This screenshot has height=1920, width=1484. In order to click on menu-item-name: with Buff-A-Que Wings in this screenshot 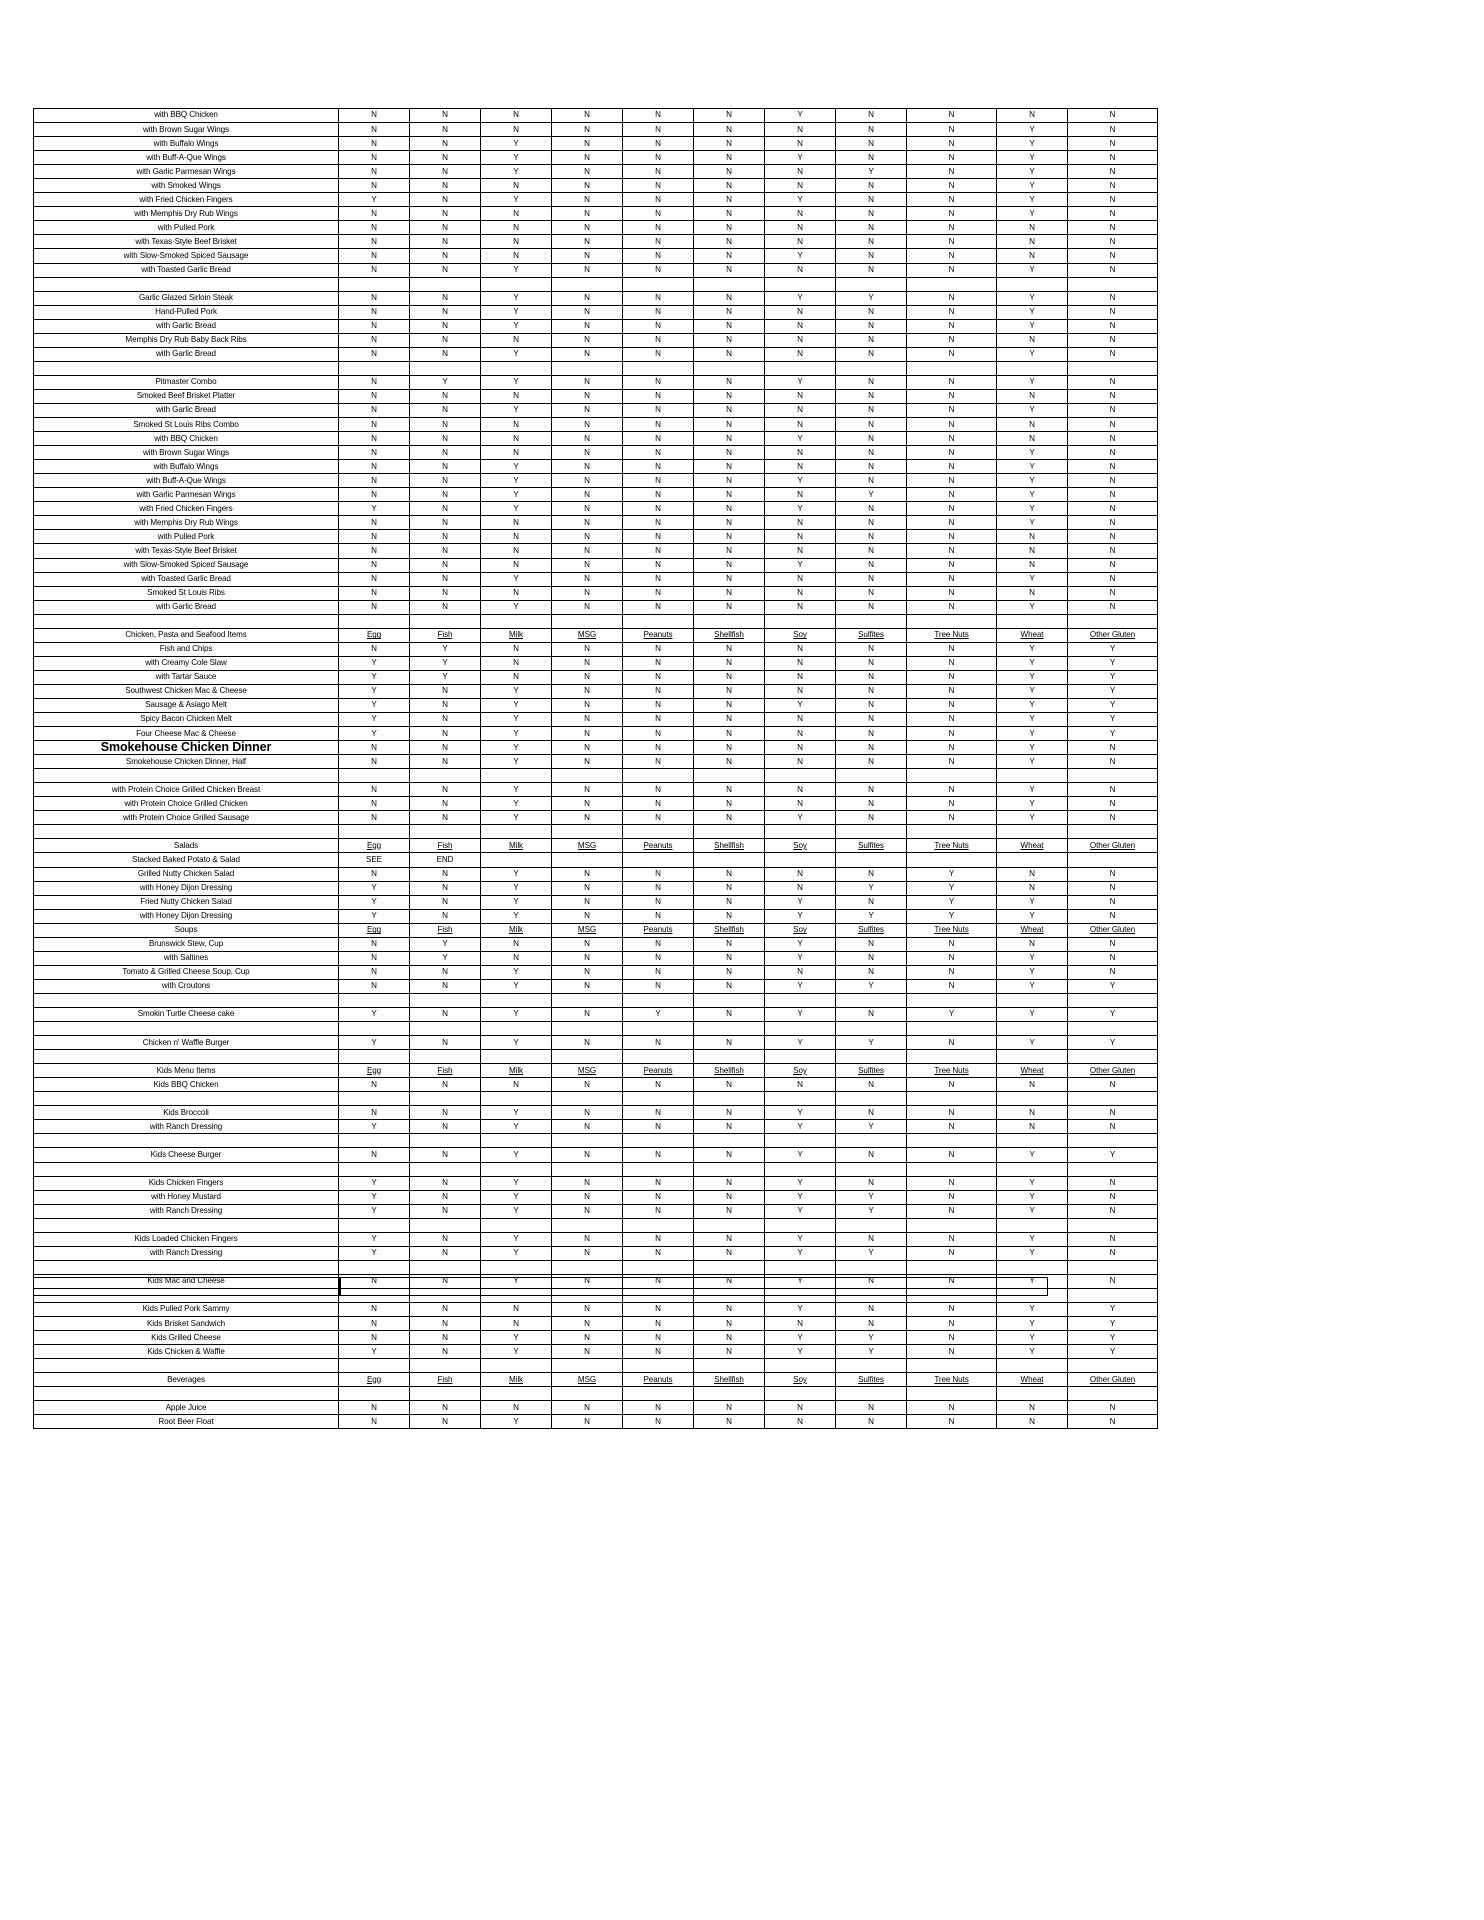, I will do `click(186, 158)`.